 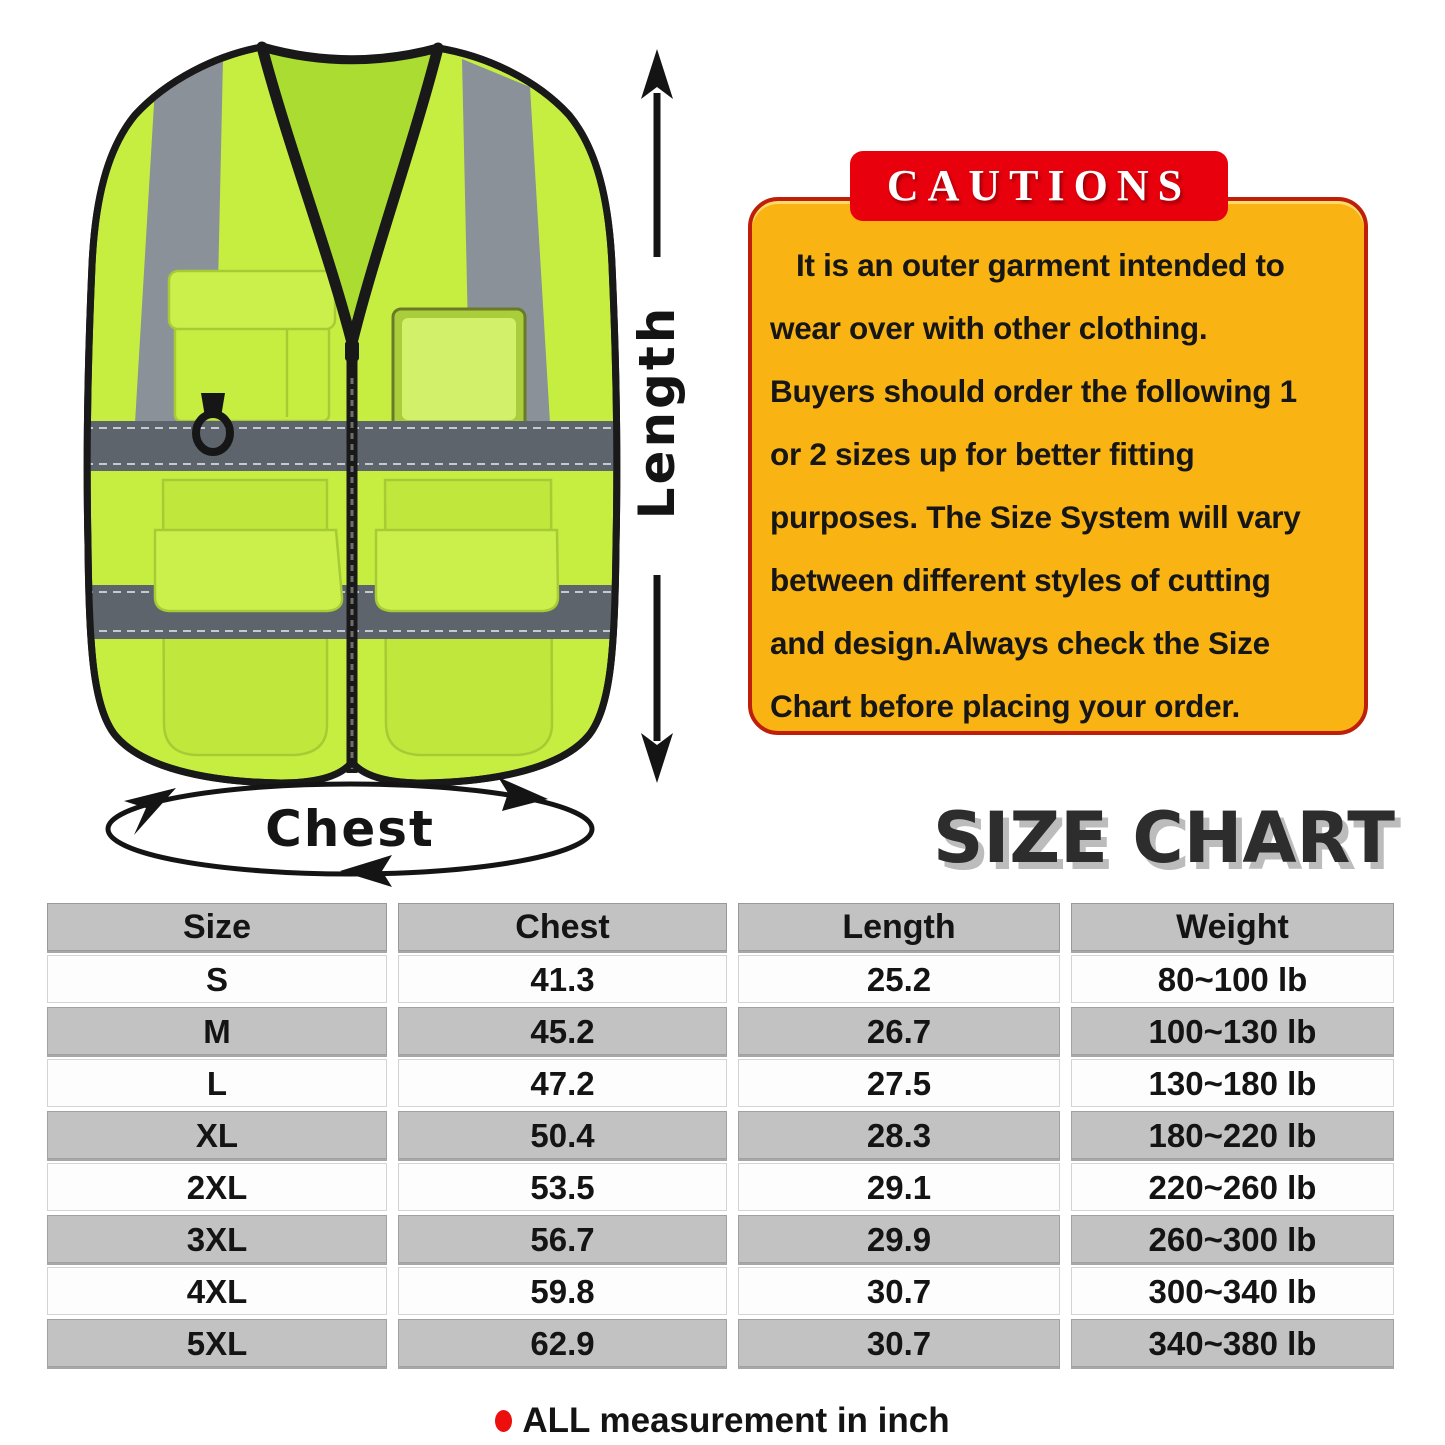 I want to click on cell-weight: 220~260 lb, so click(x=1232, y=1187).